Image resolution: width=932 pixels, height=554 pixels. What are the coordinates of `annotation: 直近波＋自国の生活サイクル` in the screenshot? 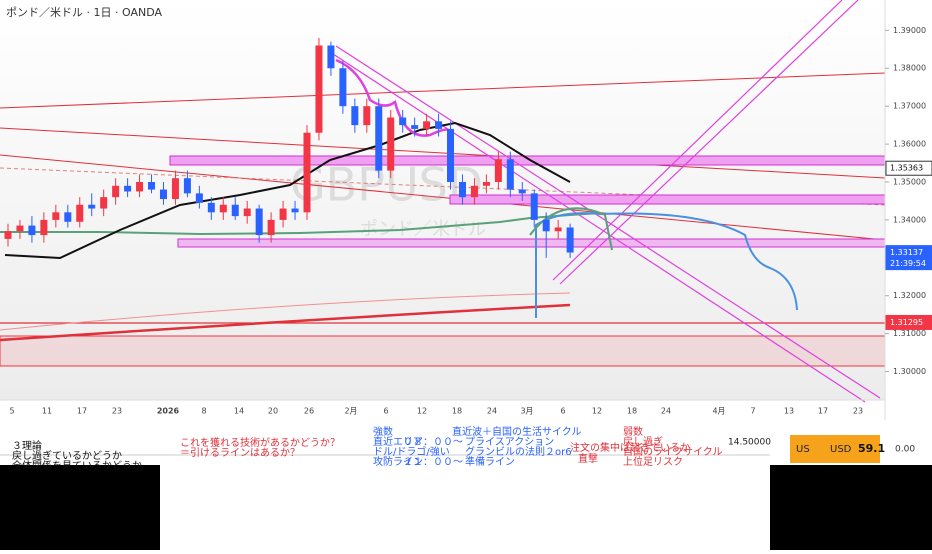 It's located at (517, 431).